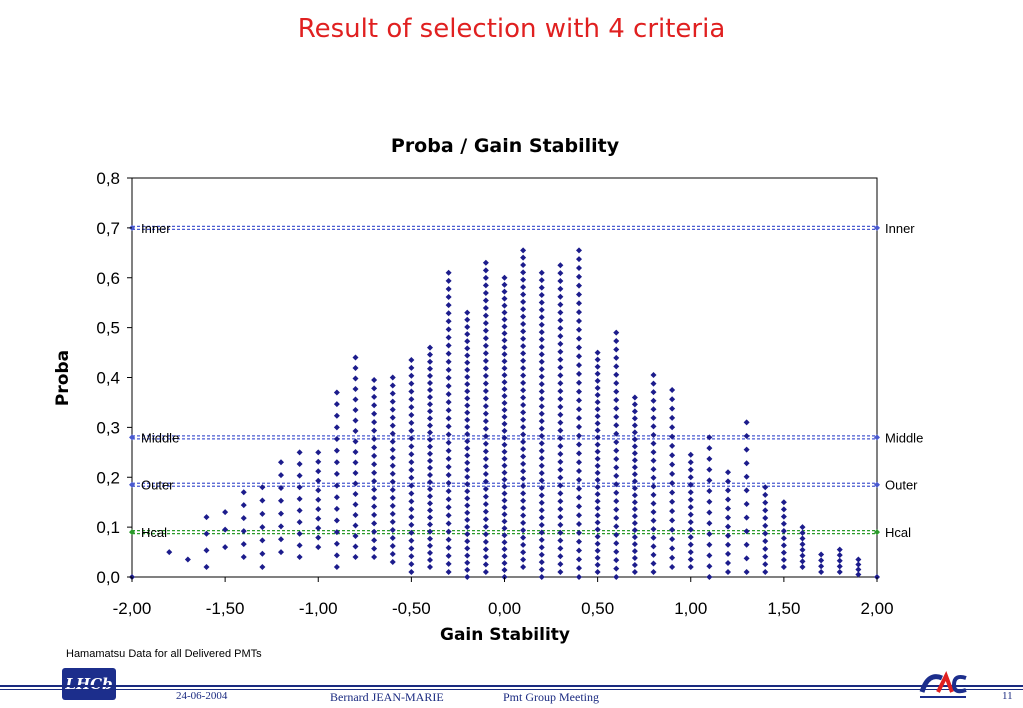 The height and width of the screenshot is (708, 1023). I want to click on x-axis-title: Gain Stability, so click(505, 635).